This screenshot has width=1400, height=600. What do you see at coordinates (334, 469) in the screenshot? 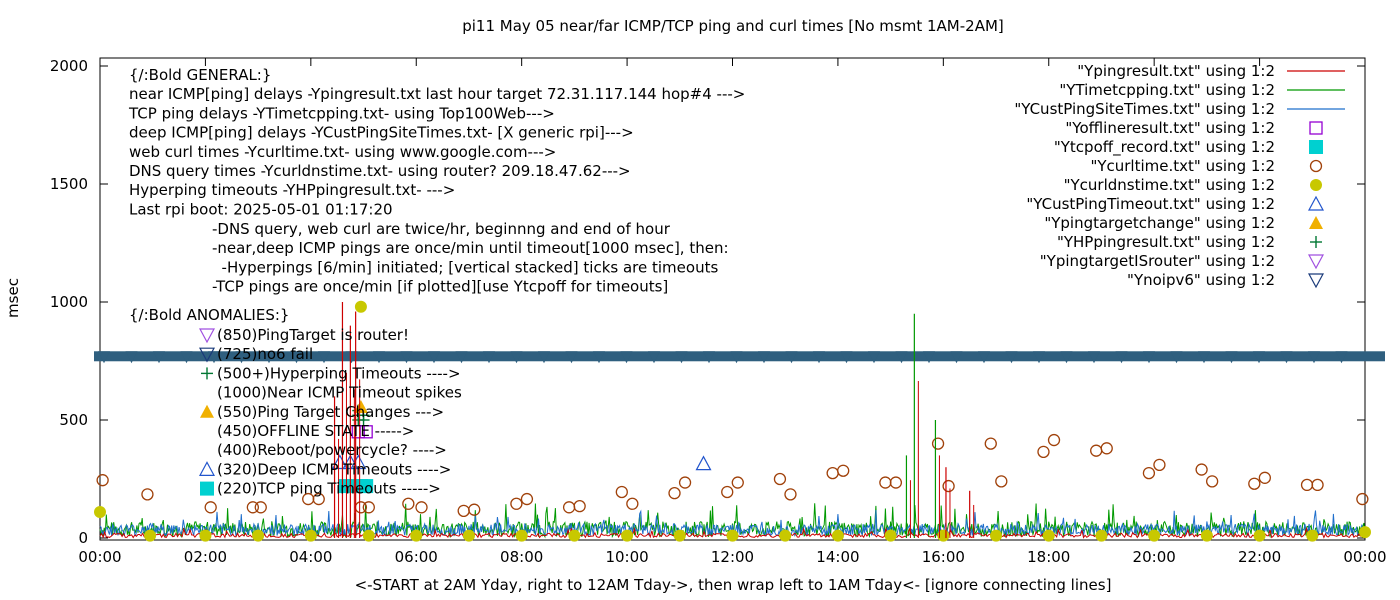
I see `anomaly-line: (320)Deep ICMP Timeouts ---->` at bounding box center [334, 469].